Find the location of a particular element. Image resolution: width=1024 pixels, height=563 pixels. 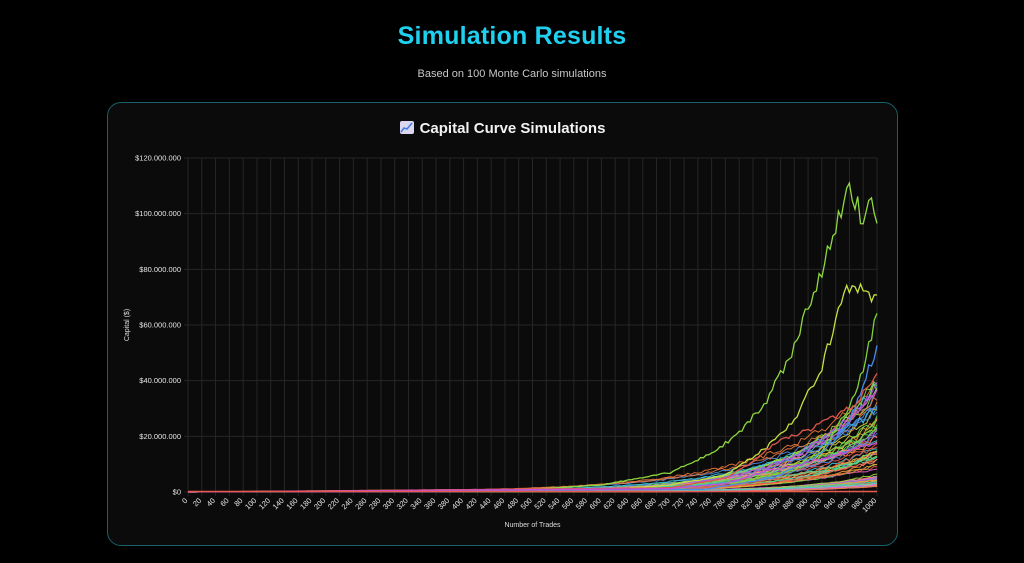

x-tick-label: 140 is located at coordinates (278, 503).